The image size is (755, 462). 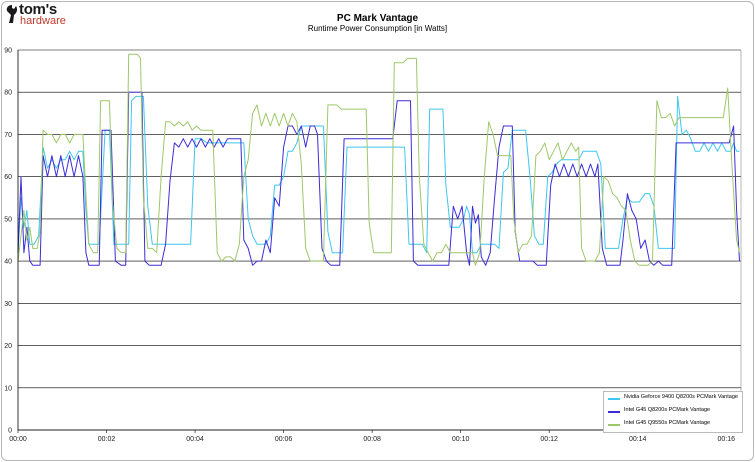 I want to click on y-tick-label: 90, so click(x=8, y=51).